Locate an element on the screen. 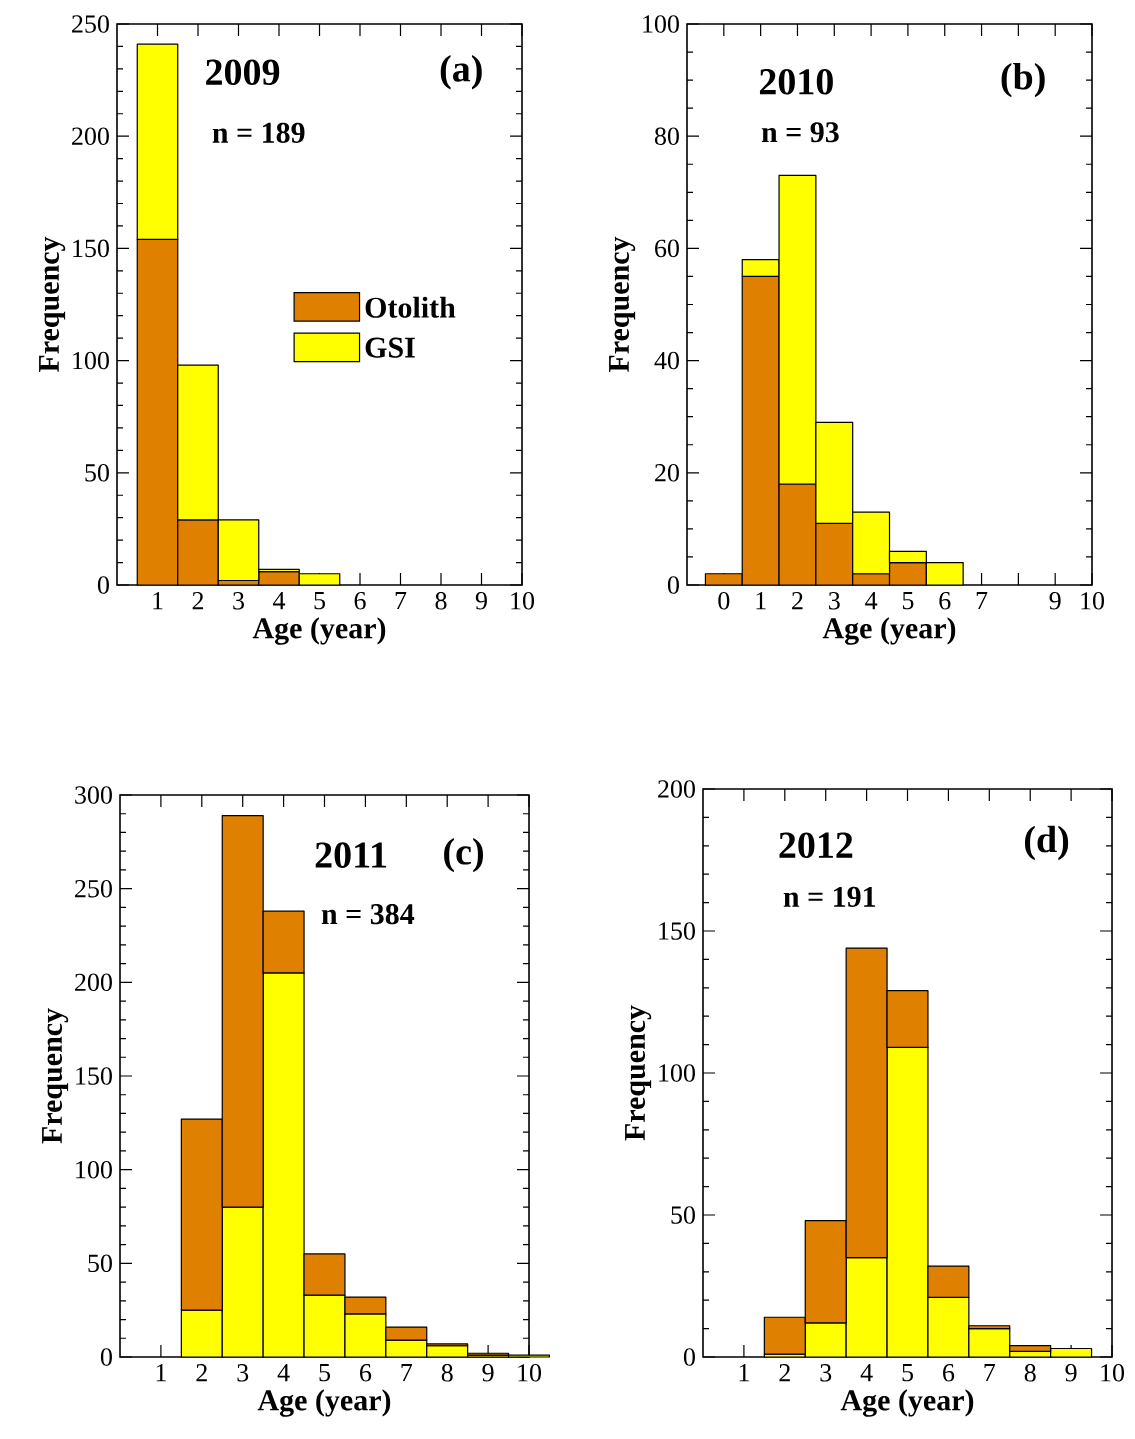  y-tick-label: 60 is located at coordinates (667, 248).